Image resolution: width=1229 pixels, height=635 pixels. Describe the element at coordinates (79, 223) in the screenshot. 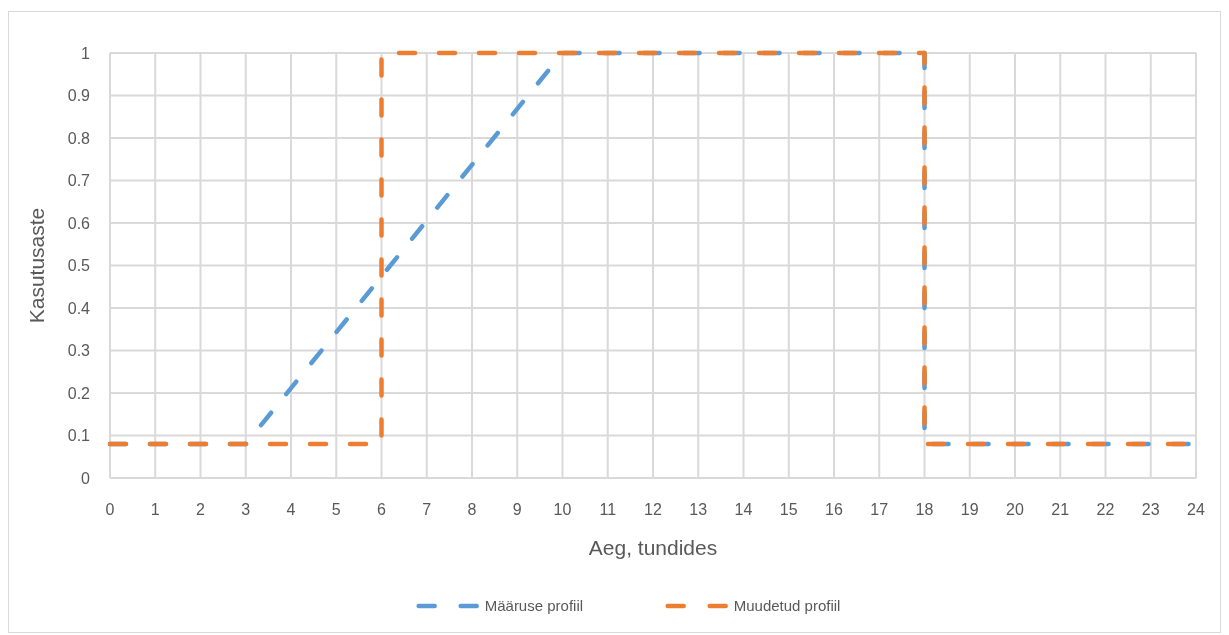

I see `y-tick-label: 0.6` at that location.